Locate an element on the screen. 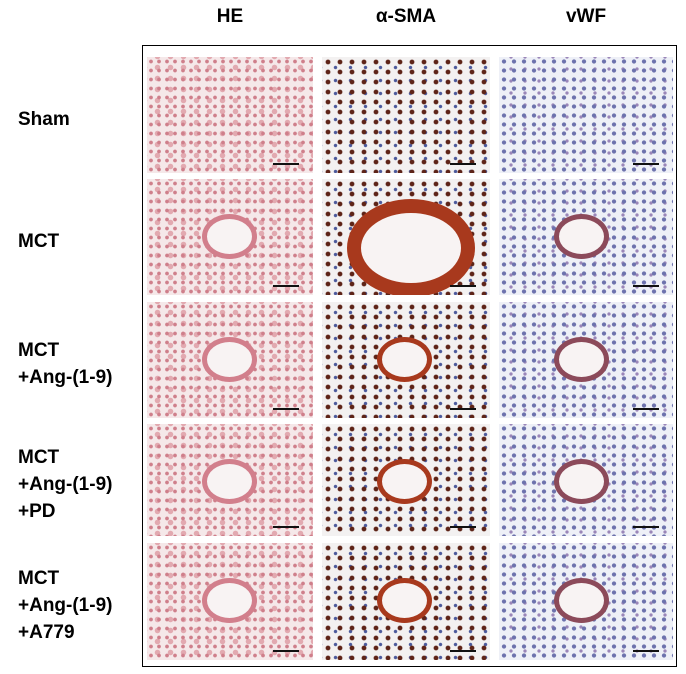 This screenshot has height=674, width=686. row-label: Sham is located at coordinates (44, 119).